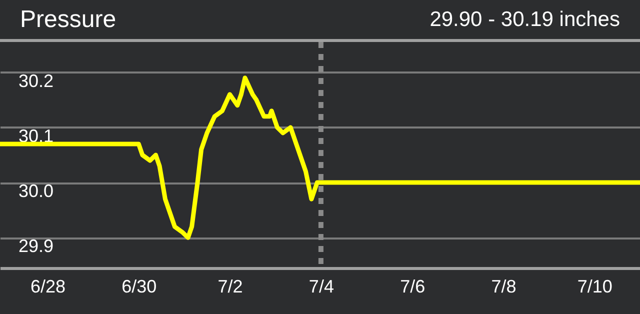 This screenshot has width=640, height=314. Describe the element at coordinates (36, 136) in the screenshot. I see `y-tick-label: 30.1` at that location.